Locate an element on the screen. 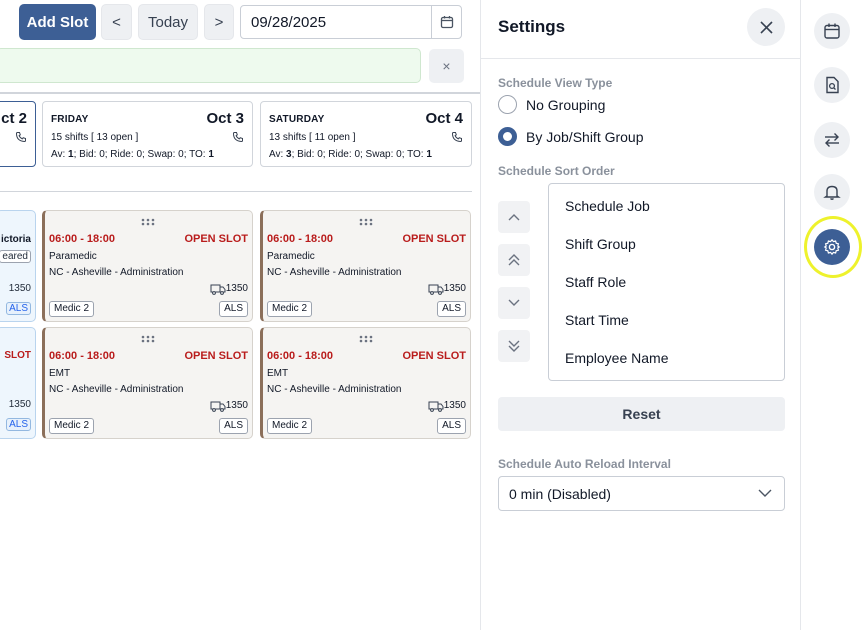 The image size is (862, 630). date-picker-field: 09/28/2025 is located at coordinates (351, 22).